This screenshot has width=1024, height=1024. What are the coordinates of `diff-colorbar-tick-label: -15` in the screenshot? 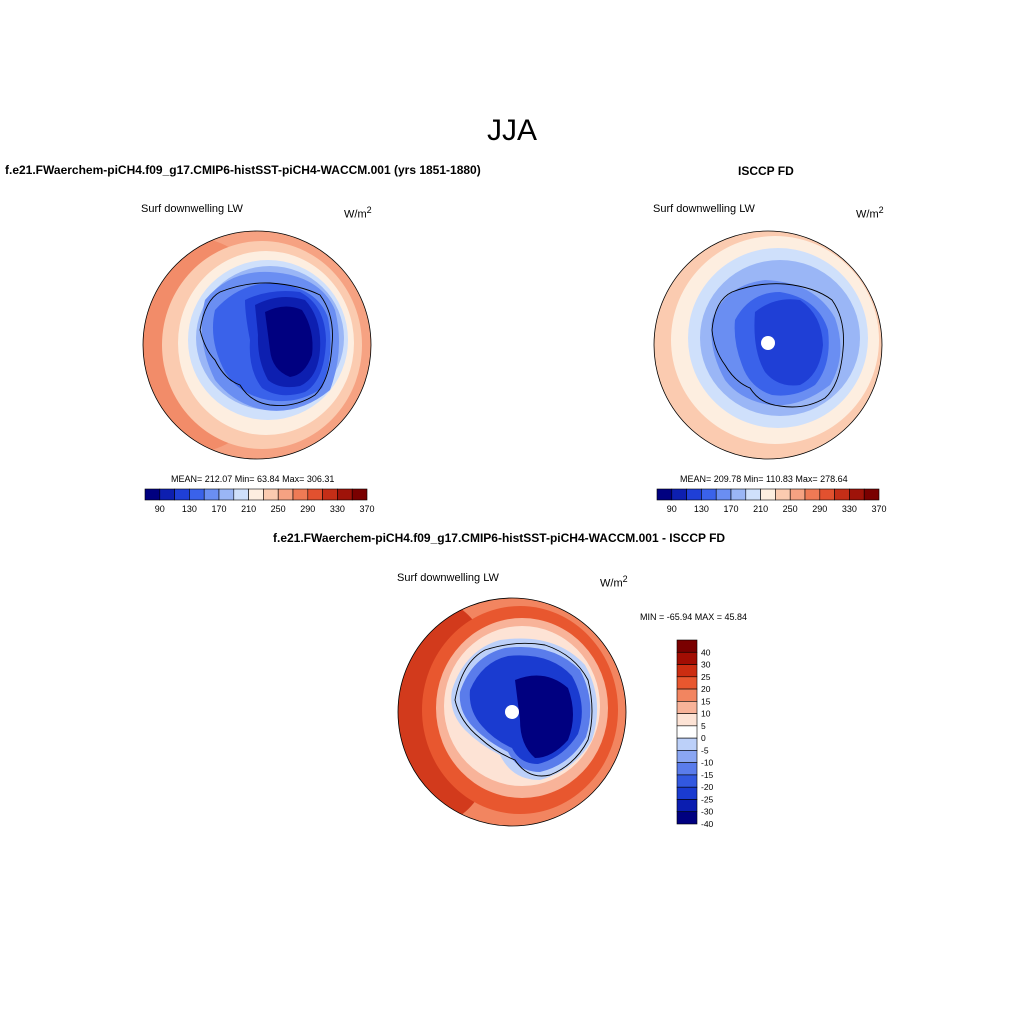 It's located at (707, 775).